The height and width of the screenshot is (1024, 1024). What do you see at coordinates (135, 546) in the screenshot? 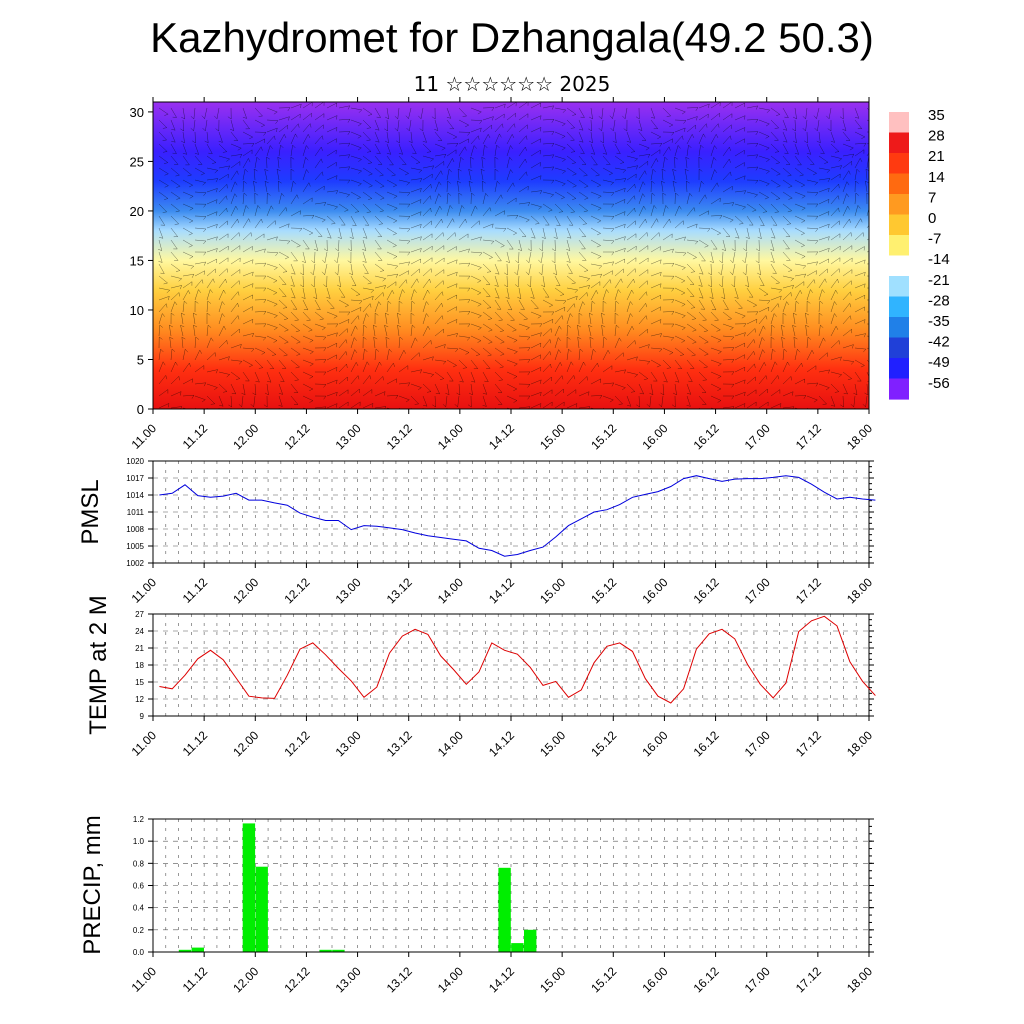
I see `y-tick-label: 1005` at bounding box center [135, 546].